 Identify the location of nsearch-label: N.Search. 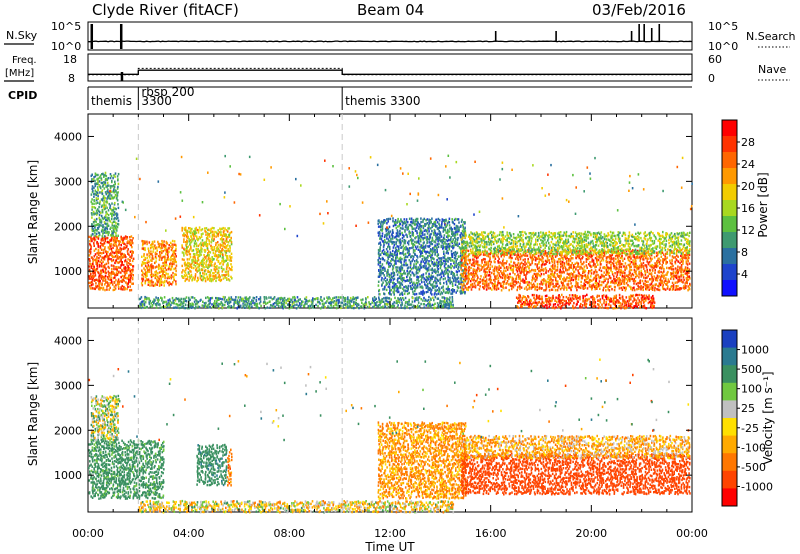
(771, 36).